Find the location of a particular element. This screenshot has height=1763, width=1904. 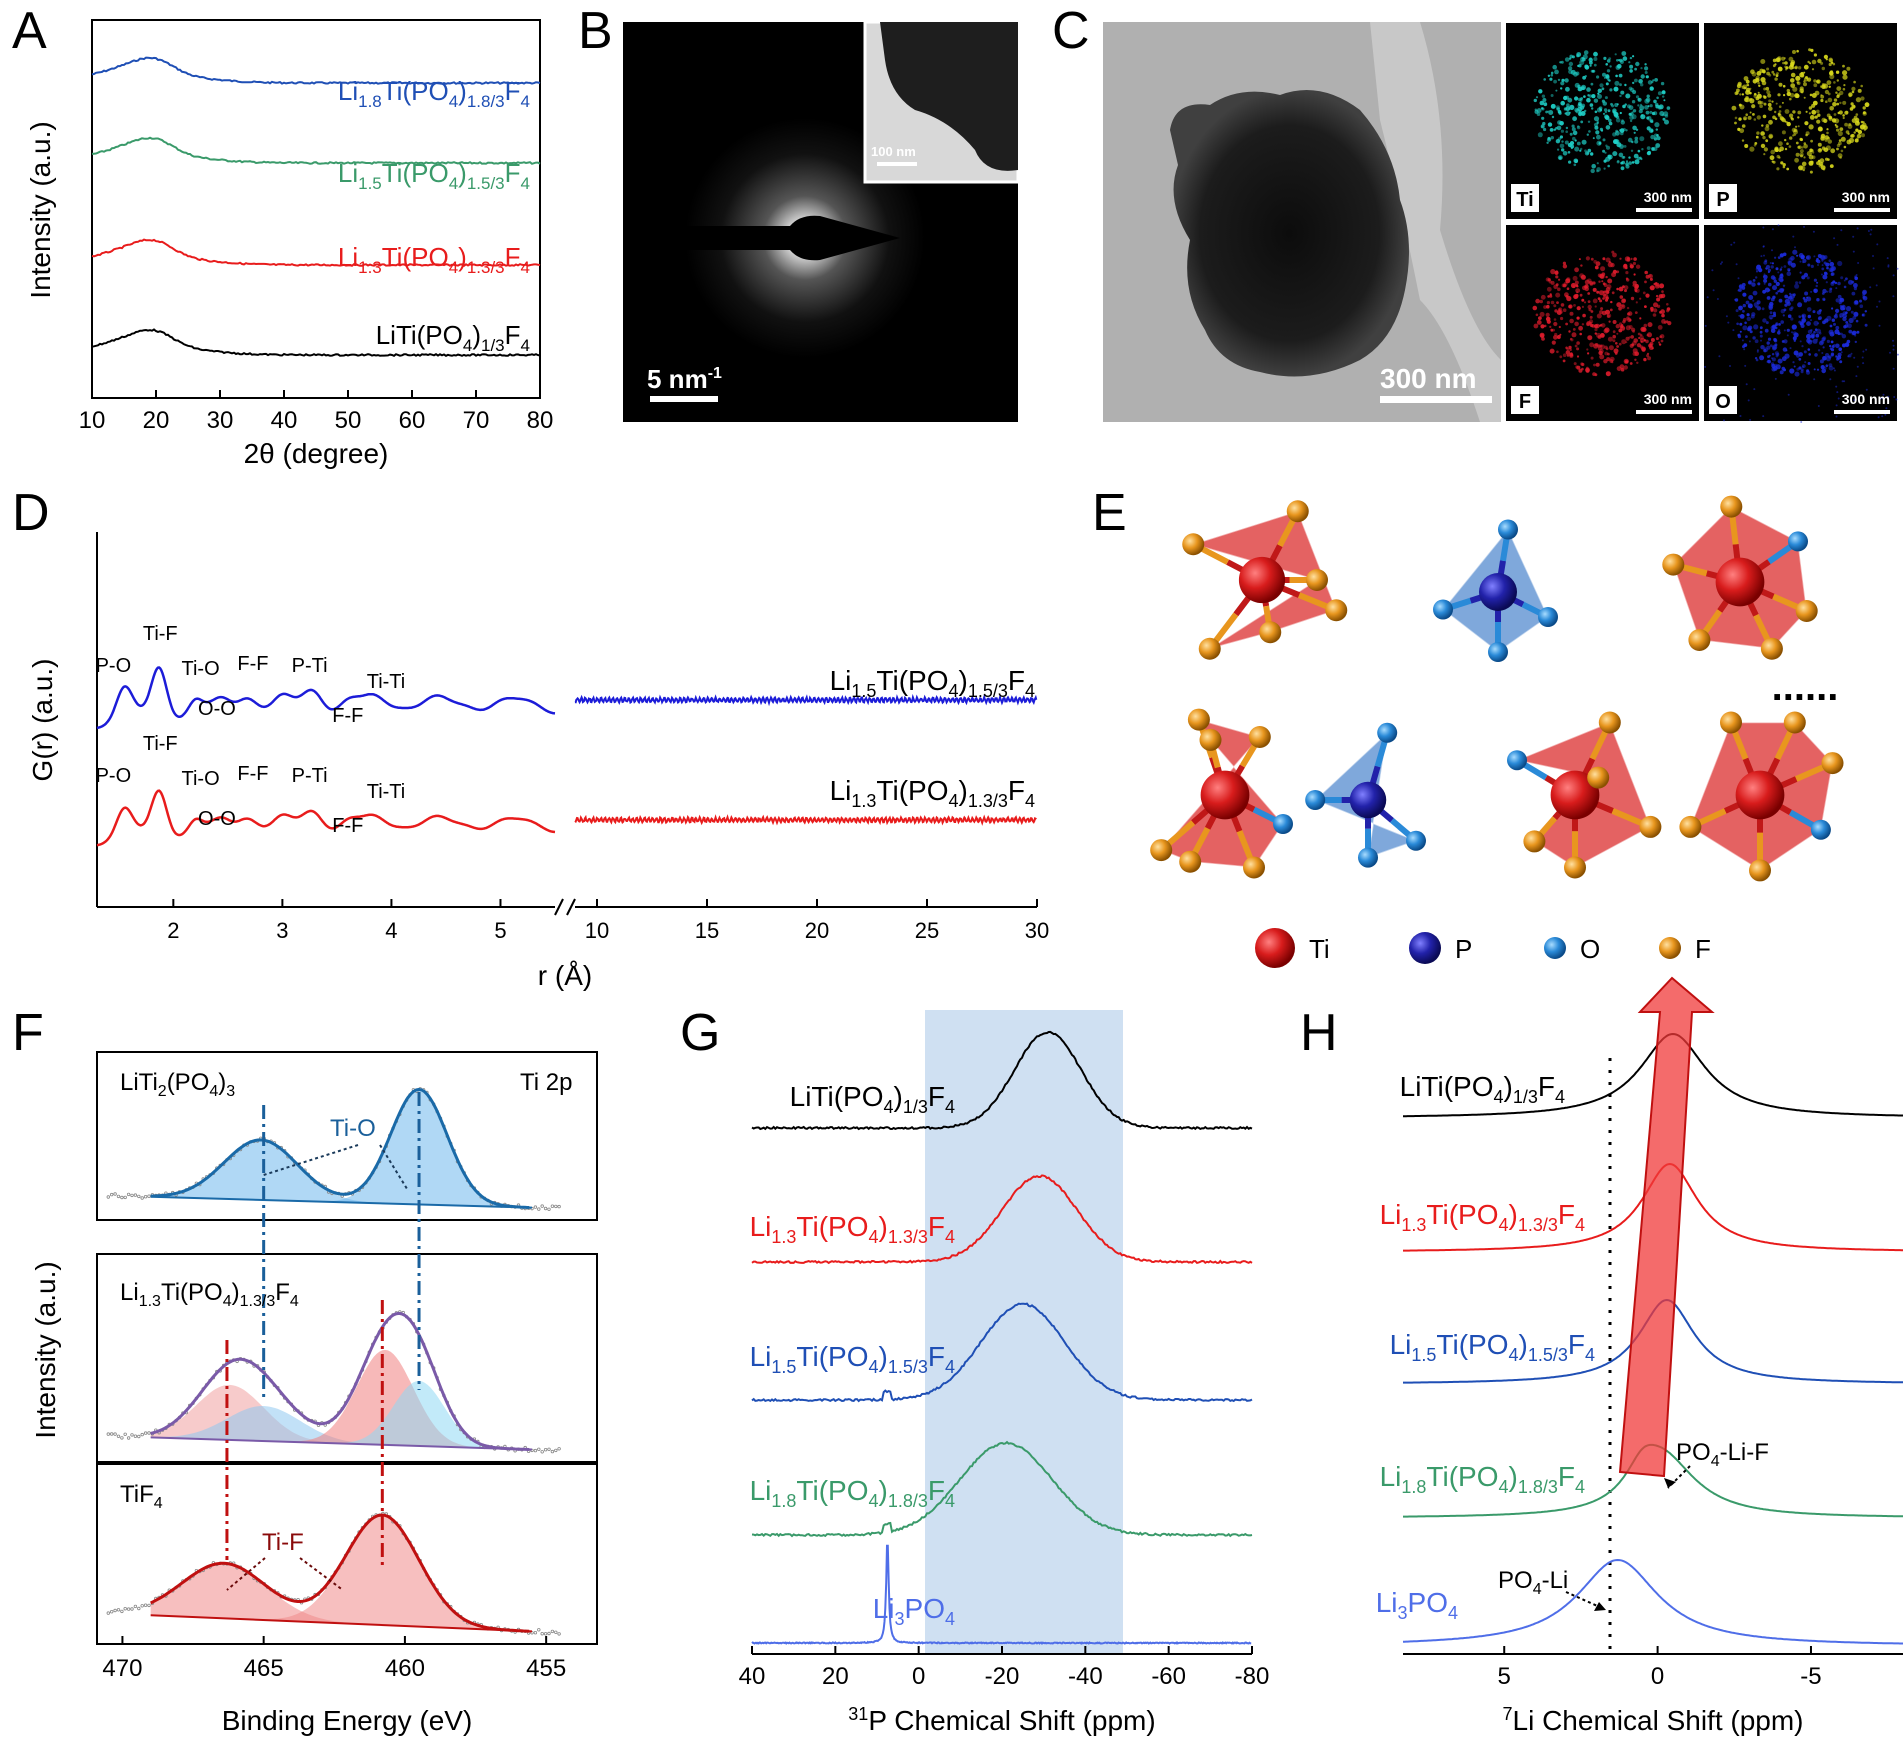

octahedron-corner-1-f-atom is located at coordinates (1161, 850).